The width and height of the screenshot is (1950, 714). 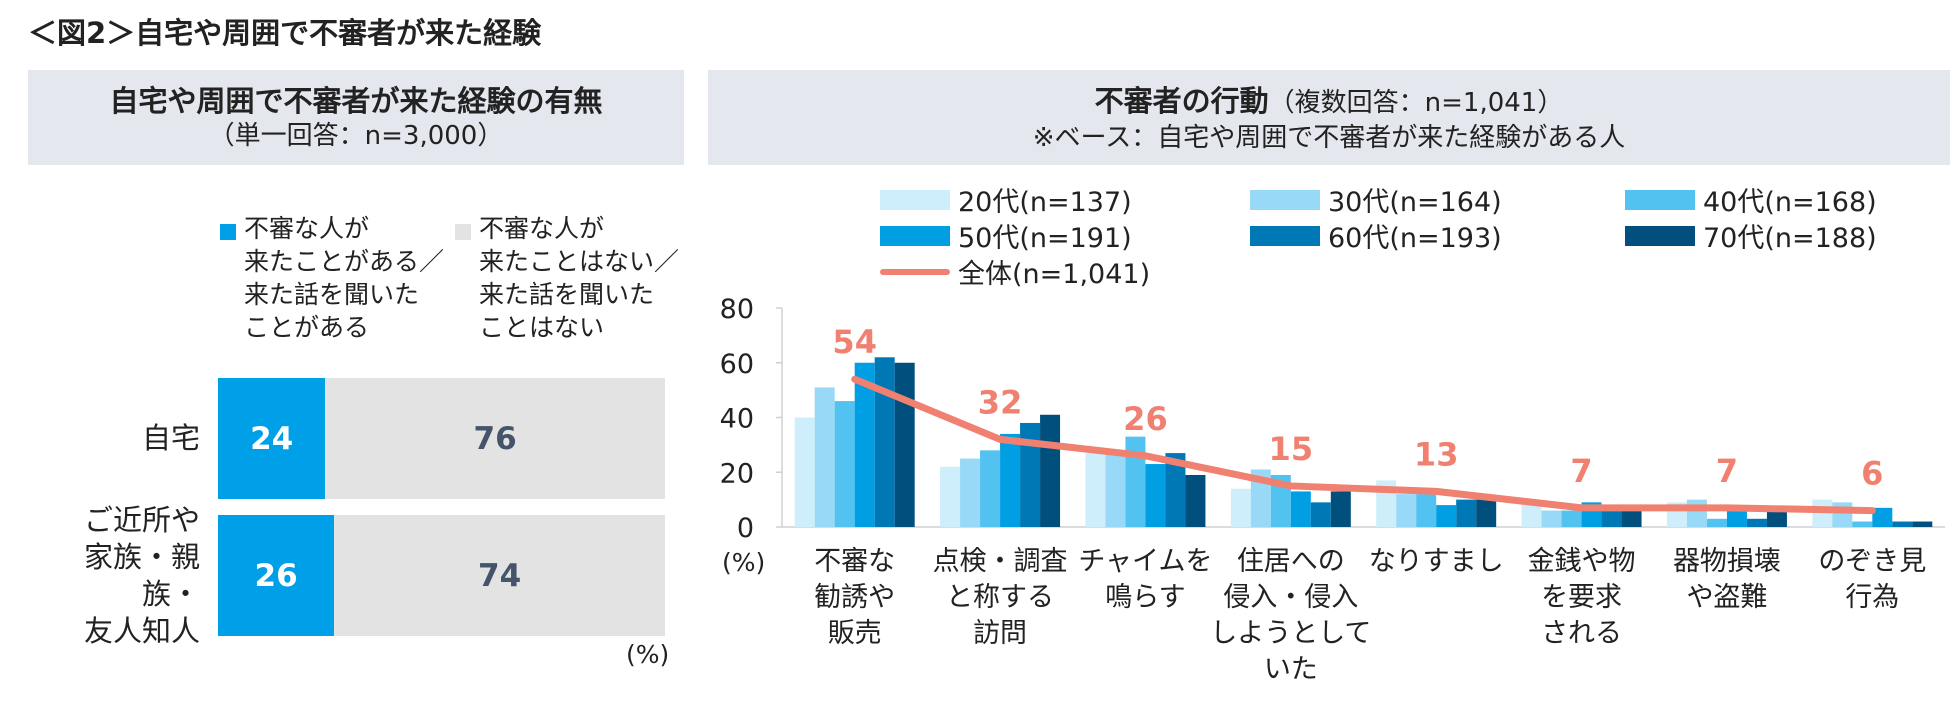 I want to click on row-label-neighbors: ご近所や 家族・親族・ 友人知人, so click(x=114, y=576).